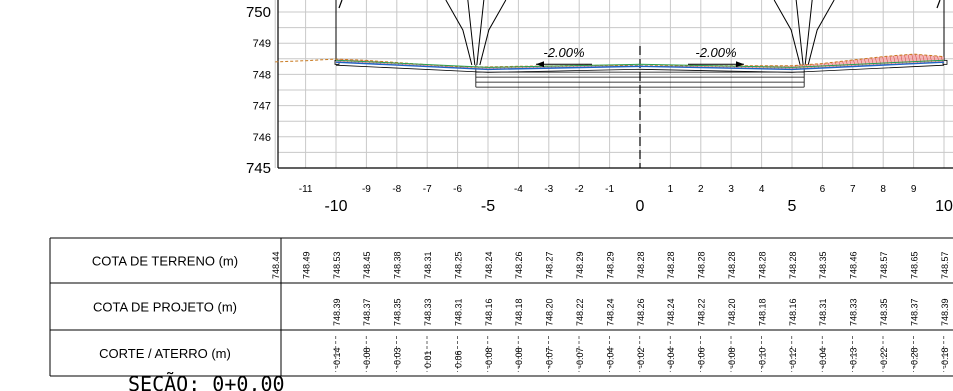  I want to click on table-cell-value: 748.53, so click(337, 265).